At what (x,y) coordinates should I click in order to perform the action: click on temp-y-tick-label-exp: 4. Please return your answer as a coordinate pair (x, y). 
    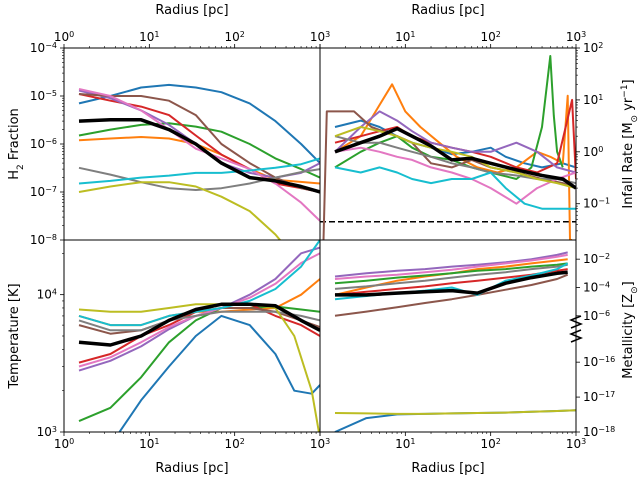
    Looking at the image, I should click on (54, 291).